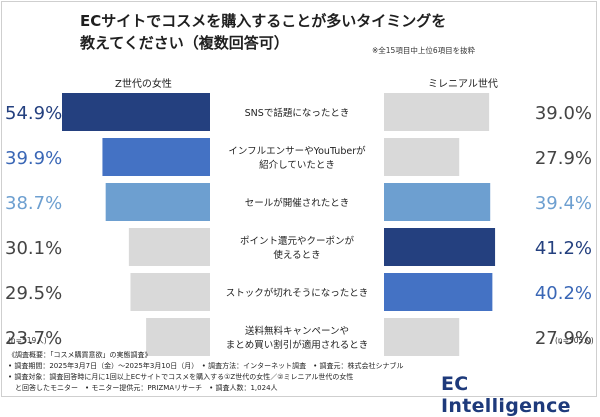  What do you see at coordinates (33, 293) in the screenshot?
I see `data-label-left: 29.5%` at bounding box center [33, 293].